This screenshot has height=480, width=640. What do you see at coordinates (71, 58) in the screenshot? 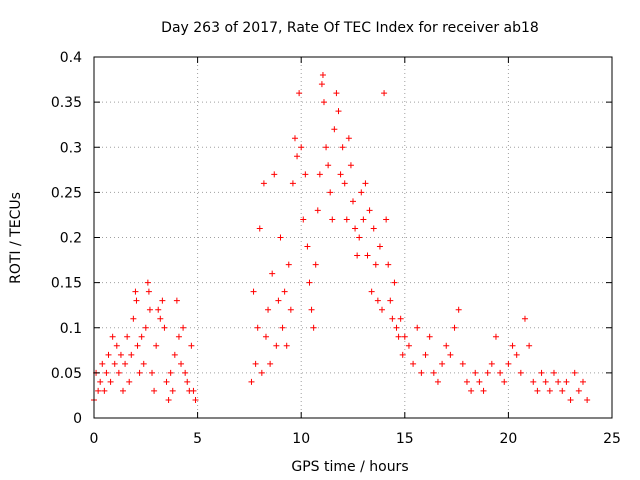
I see `y-tick-label: 0.4` at bounding box center [71, 58].